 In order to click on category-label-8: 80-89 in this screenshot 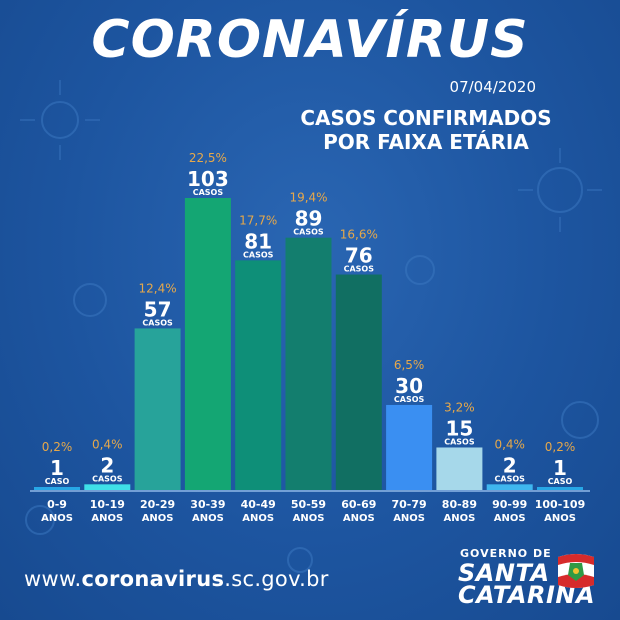, I will do `click(459, 504)`.